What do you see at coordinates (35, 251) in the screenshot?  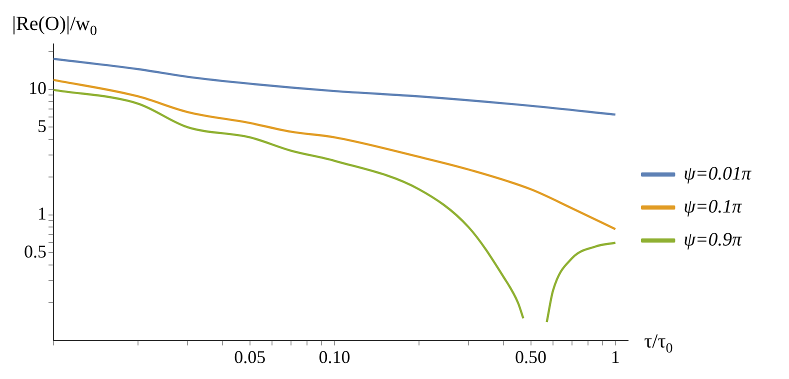 I see `y-tick-label: 0.5` at bounding box center [35, 251].